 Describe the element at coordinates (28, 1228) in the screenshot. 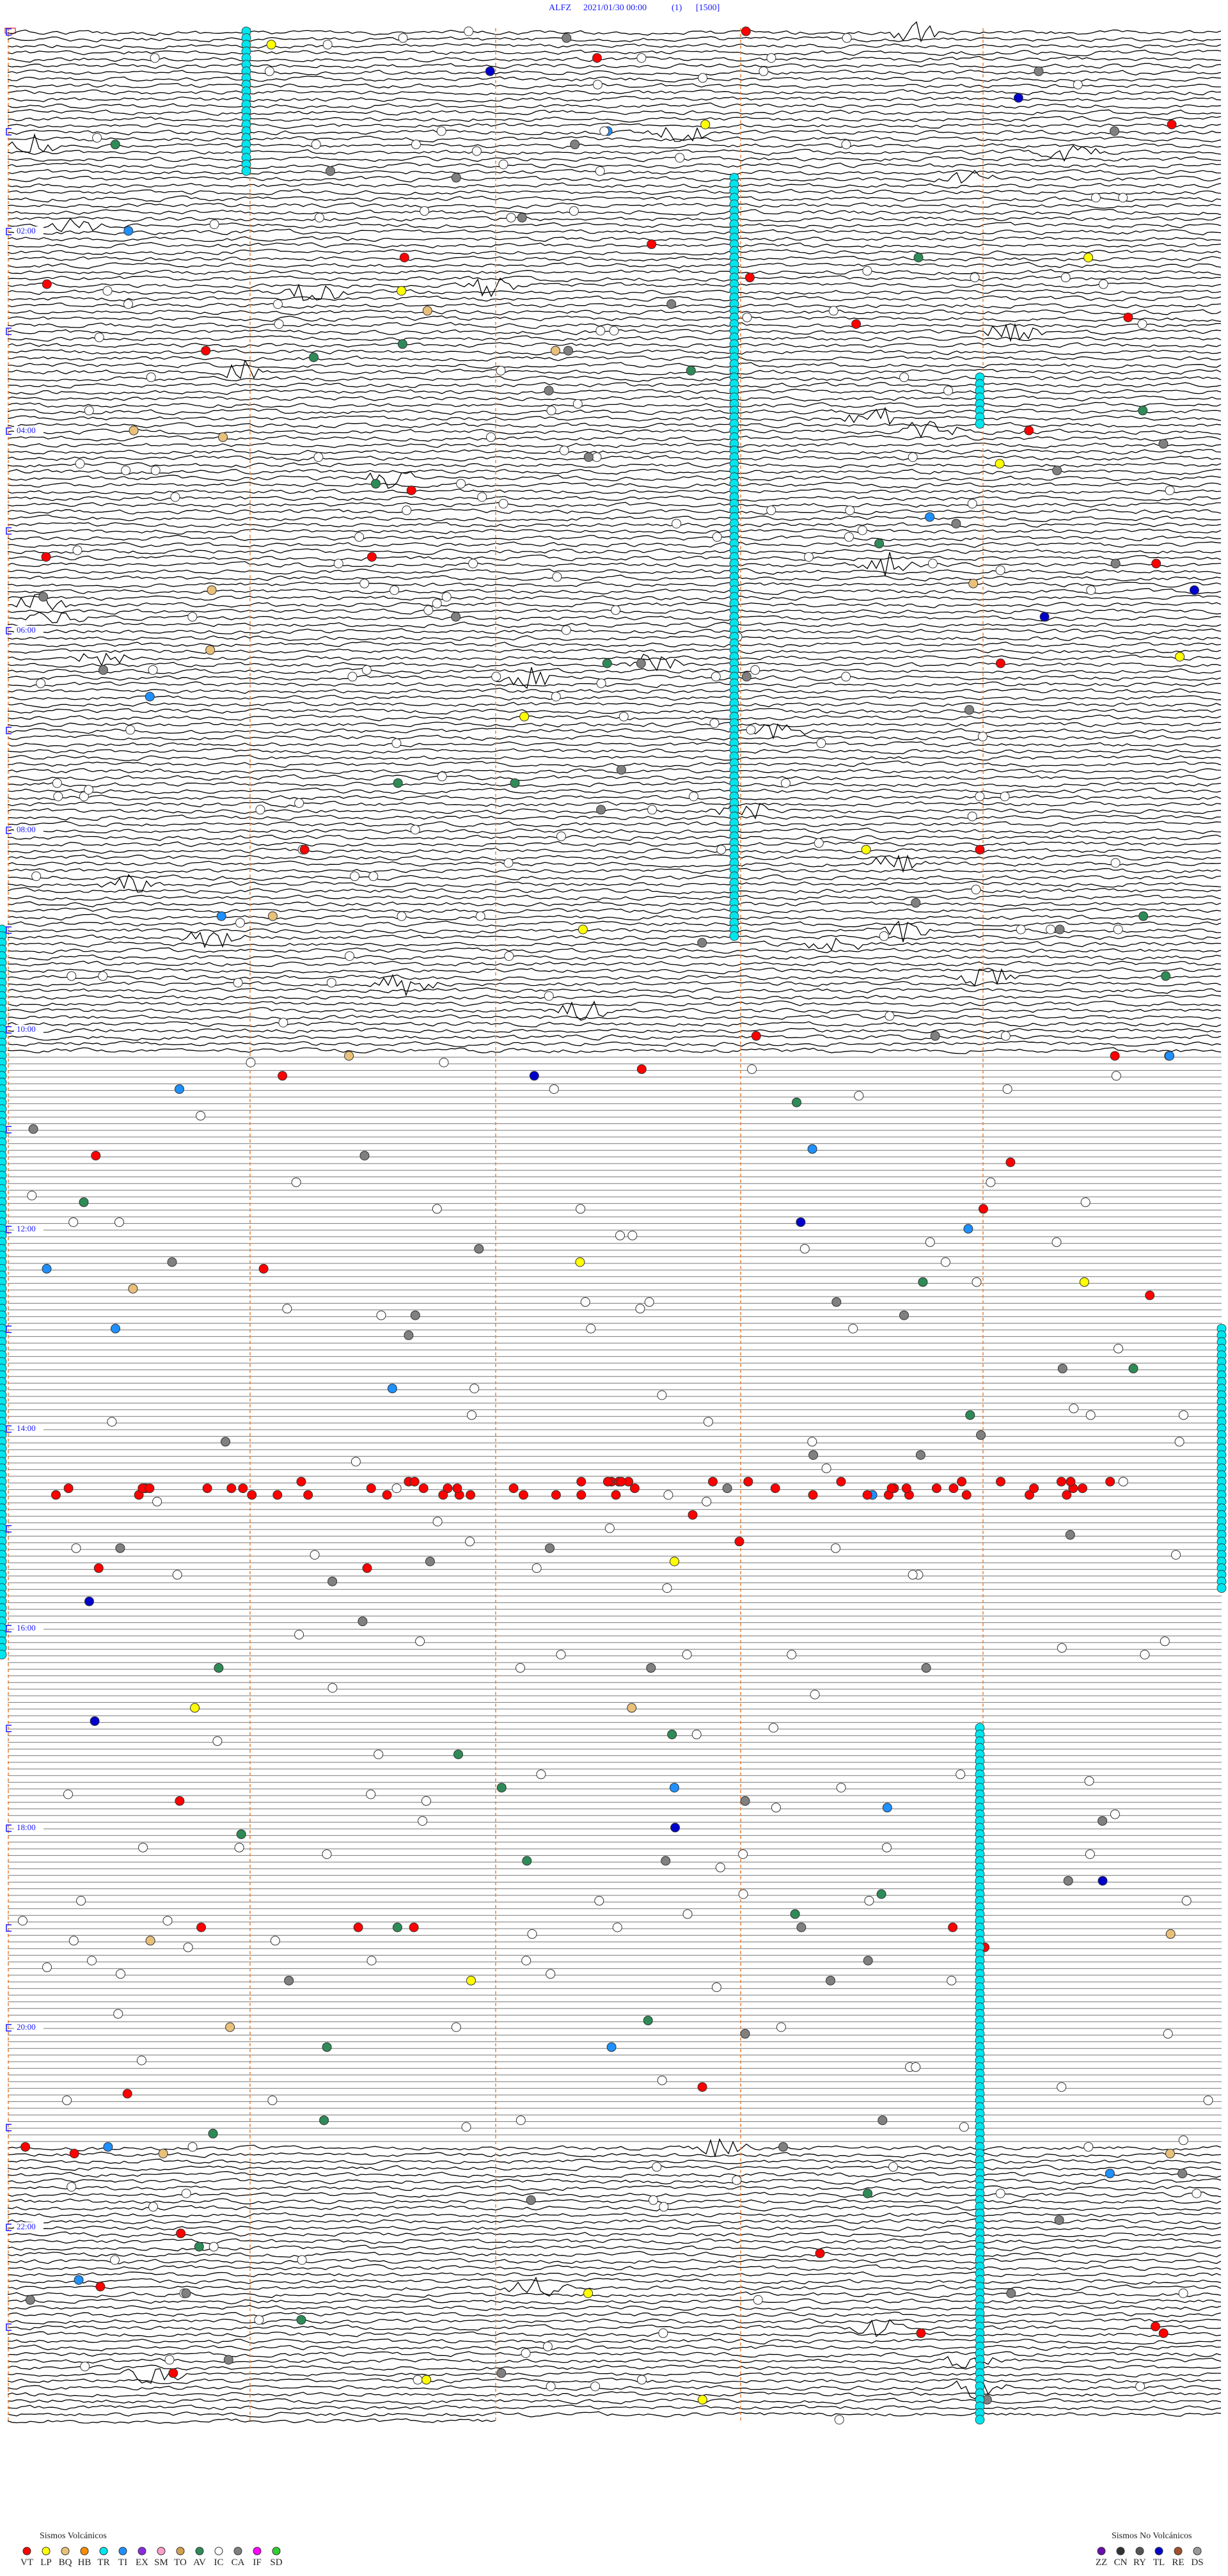

I see `label-bg` at that location.